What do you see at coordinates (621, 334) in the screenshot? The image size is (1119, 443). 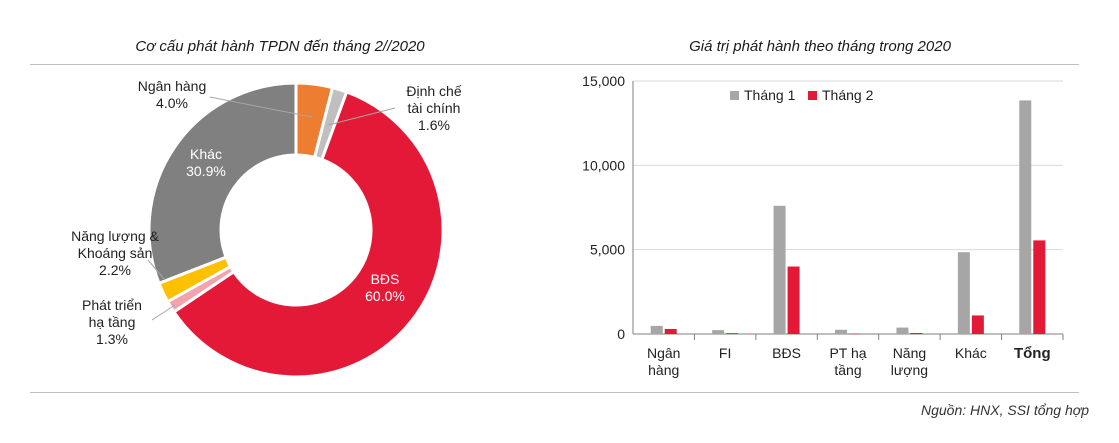 I see `y-tick-label: 0` at bounding box center [621, 334].